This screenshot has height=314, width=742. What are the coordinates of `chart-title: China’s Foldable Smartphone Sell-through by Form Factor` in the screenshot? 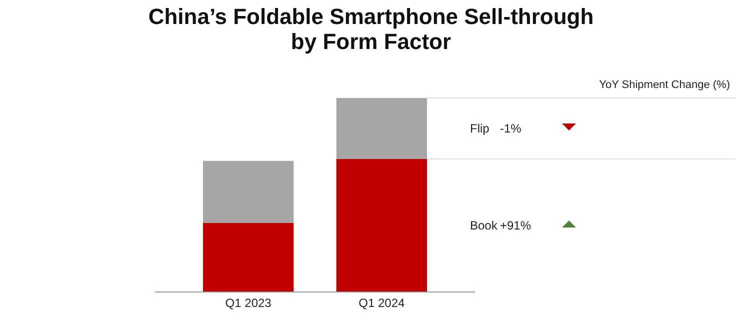 It's located at (371, 29).